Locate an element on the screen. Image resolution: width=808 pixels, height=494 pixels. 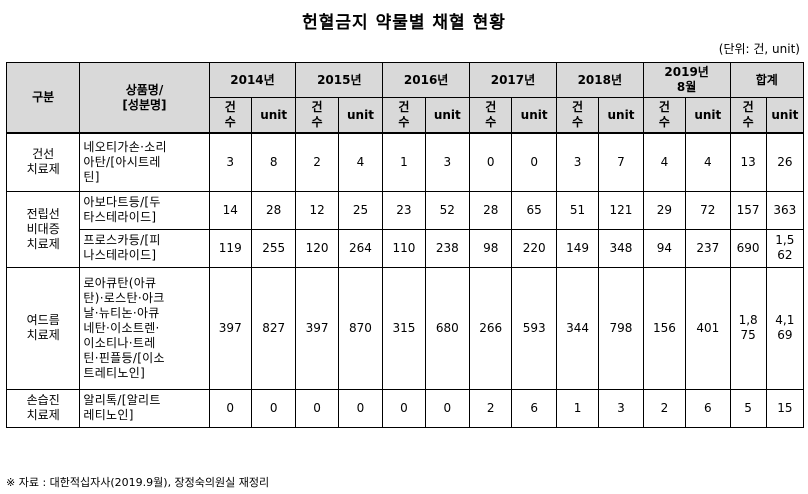
table-row: 손습진 치료제 알리톡/[알리트 레티노인] 0 0 0 0 0 0 2 6 1 3 2 6 5 15 is located at coordinates (405, 408).